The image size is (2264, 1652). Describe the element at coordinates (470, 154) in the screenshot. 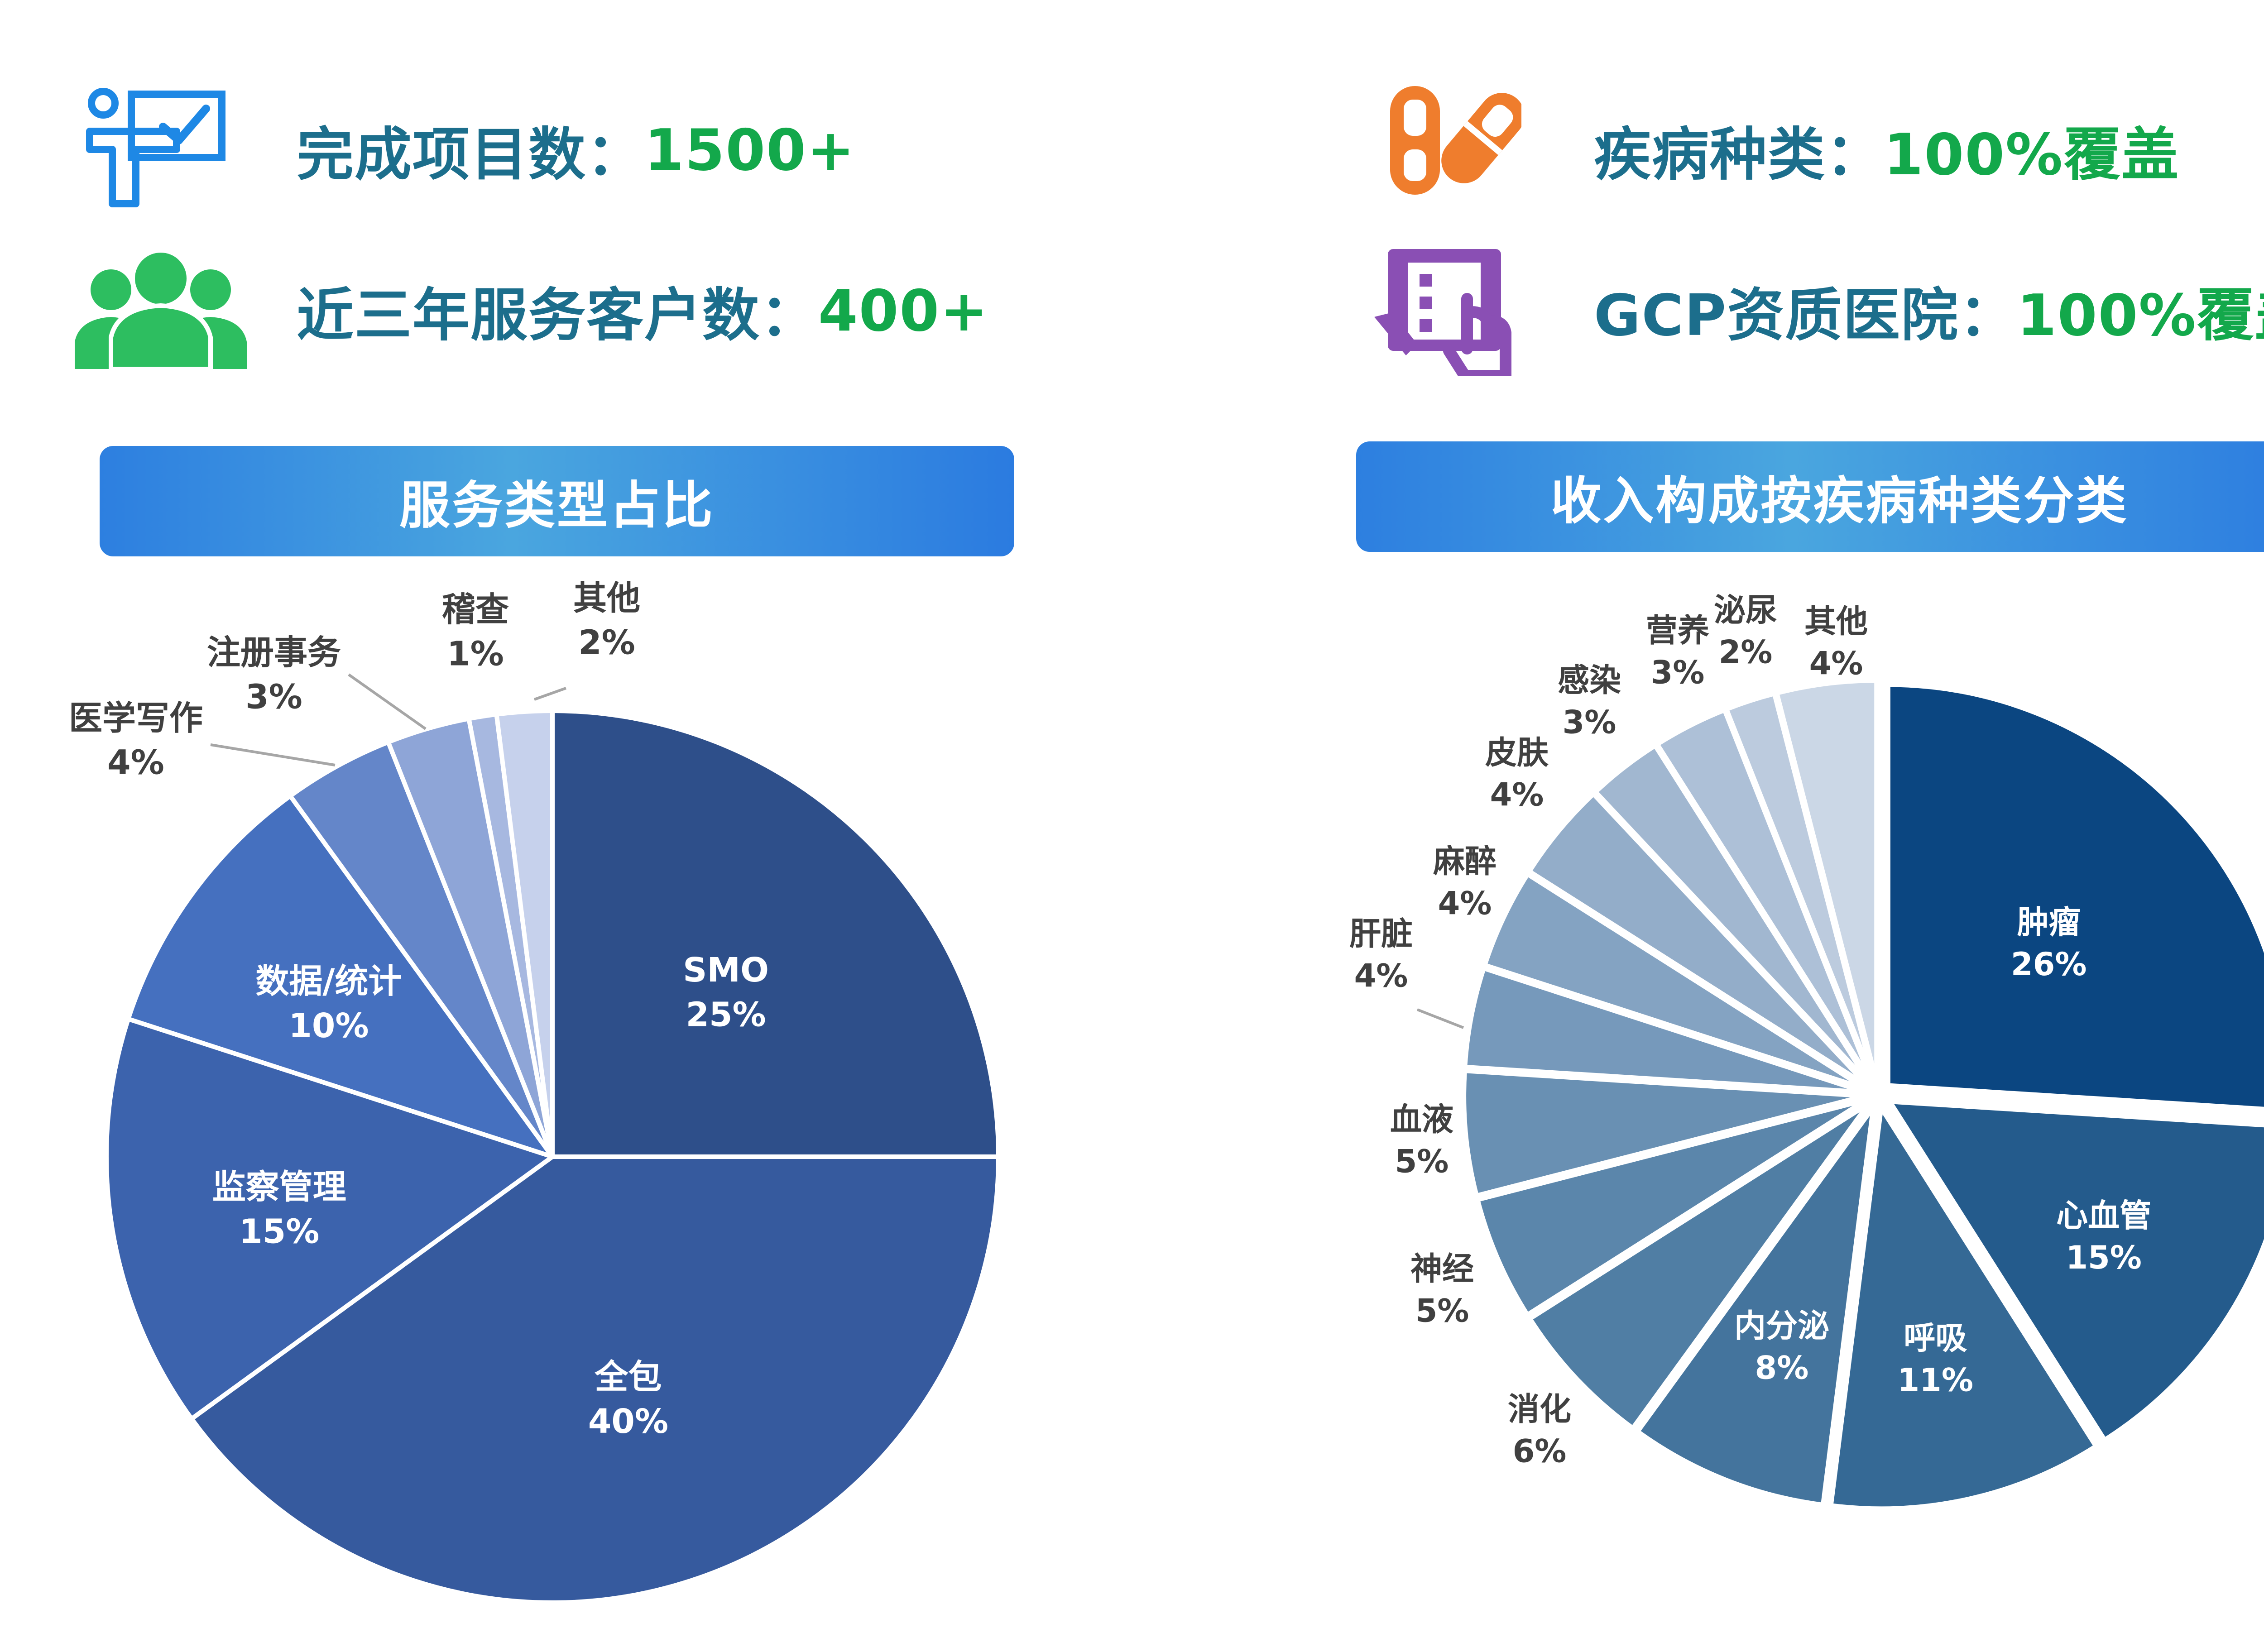

I see `stat-projects-label: 完成项目数：` at that location.